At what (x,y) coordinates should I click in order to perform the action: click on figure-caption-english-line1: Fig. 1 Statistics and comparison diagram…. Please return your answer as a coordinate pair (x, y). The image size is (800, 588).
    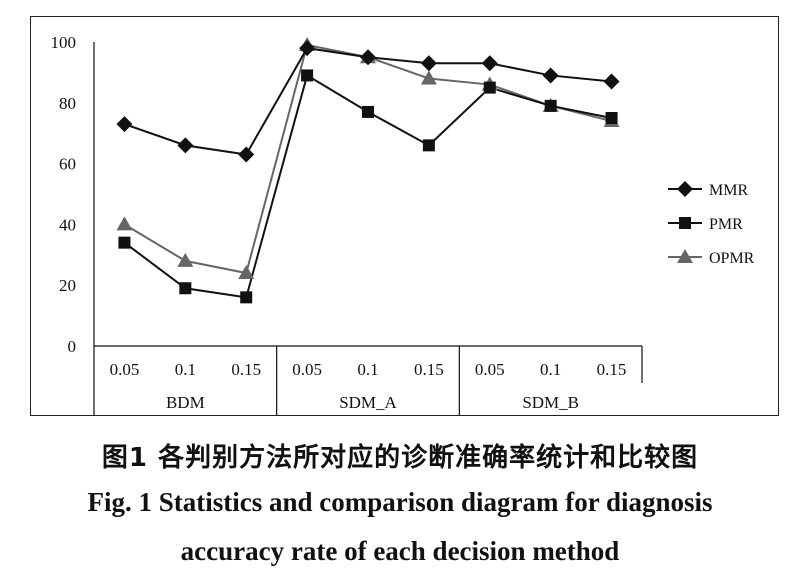
    Looking at the image, I should click on (400, 502).